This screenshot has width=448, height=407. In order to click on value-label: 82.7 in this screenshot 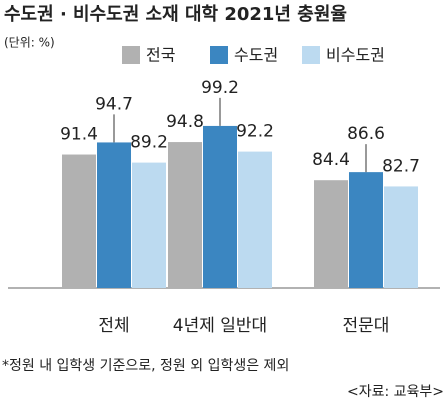, I will do `click(401, 166)`.